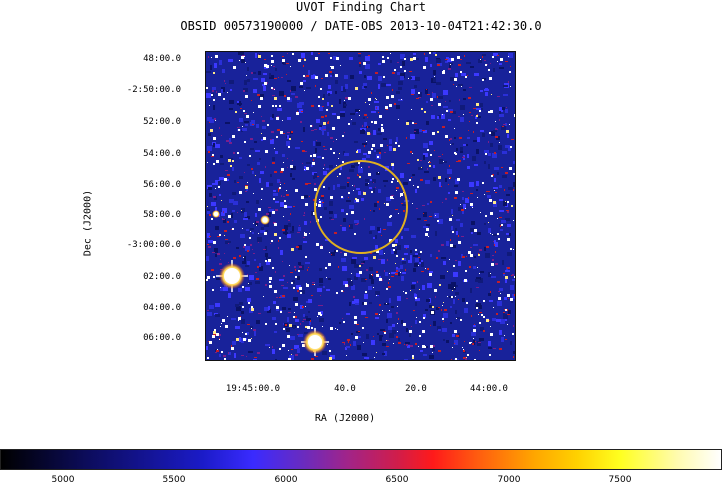 The height and width of the screenshot is (489, 722). Describe the element at coordinates (153, 90) in the screenshot. I see `dec-tick-label: -2:50:00.0` at that location.